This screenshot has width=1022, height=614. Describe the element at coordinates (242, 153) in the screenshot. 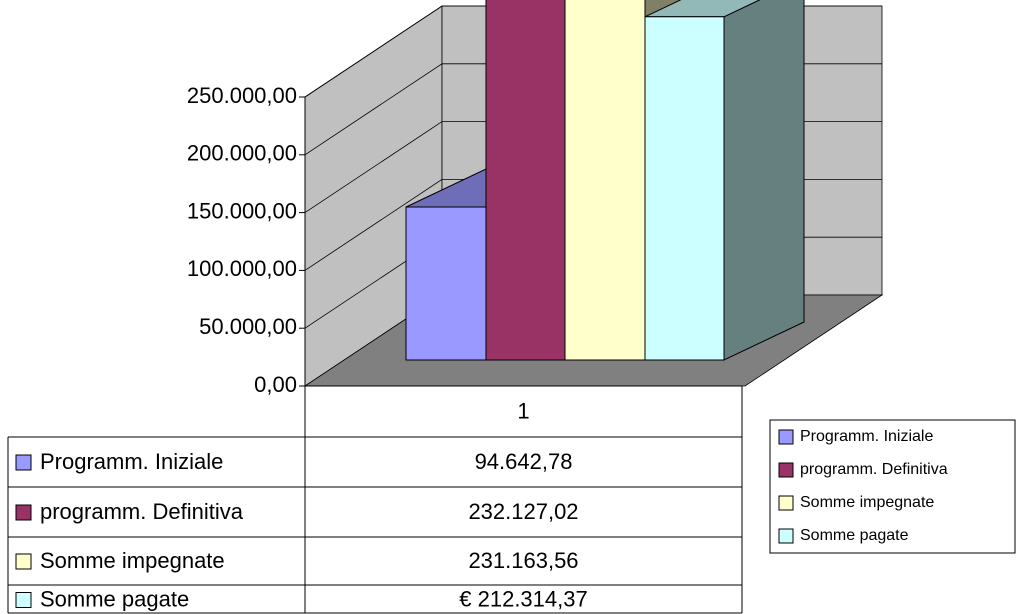

I see `y-tick-label: 200.000,00` at that location.